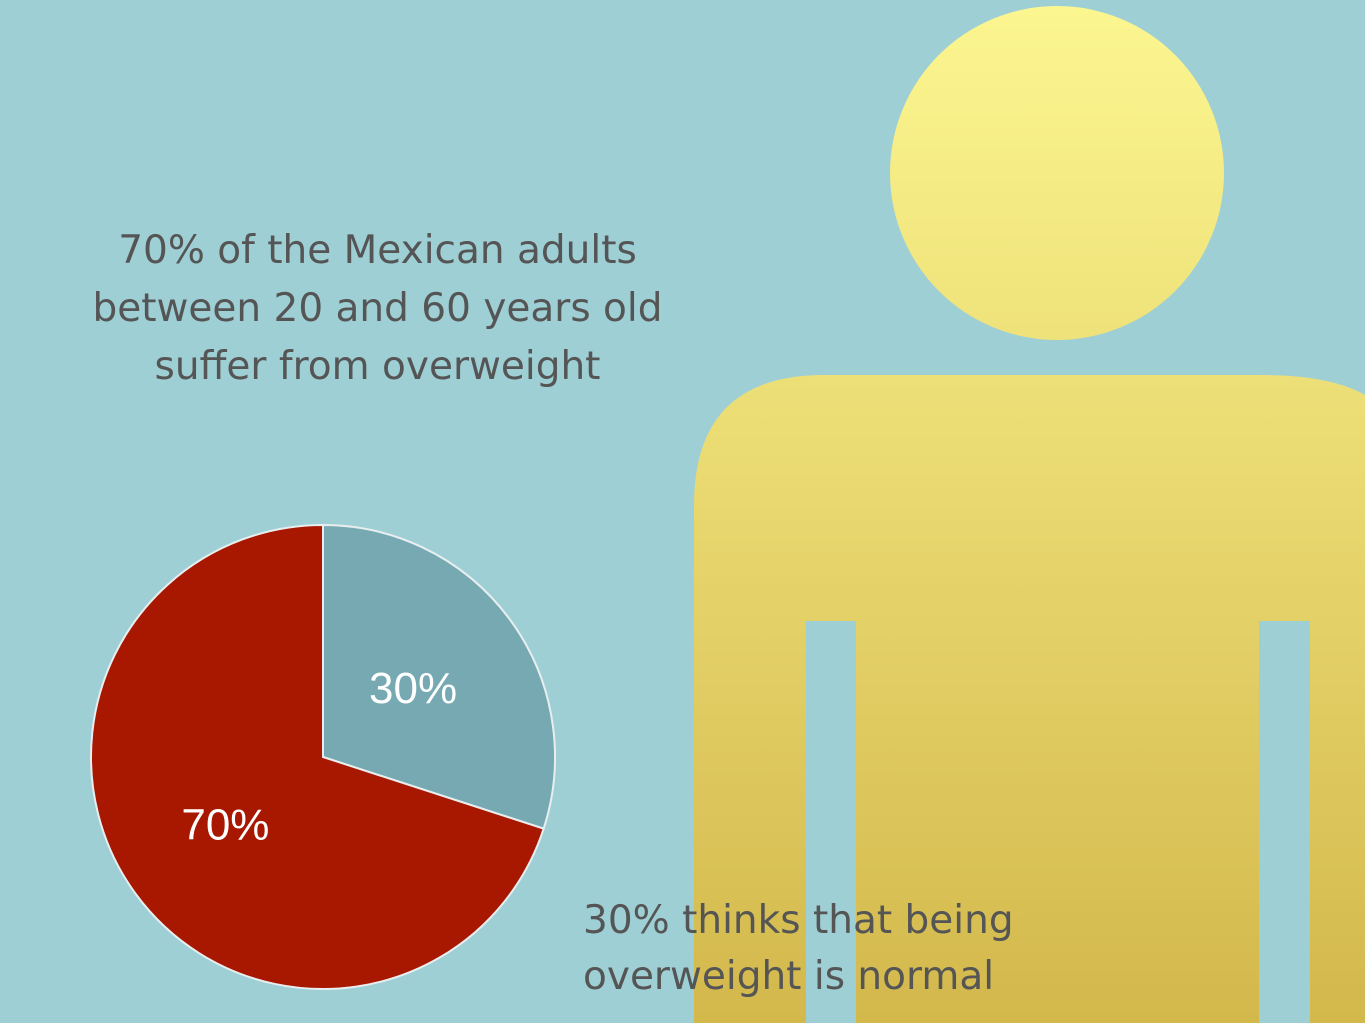 This screenshot has height=1023, width=1365. I want to click on caption-line-1: 30% thinks that being, so click(798, 920).